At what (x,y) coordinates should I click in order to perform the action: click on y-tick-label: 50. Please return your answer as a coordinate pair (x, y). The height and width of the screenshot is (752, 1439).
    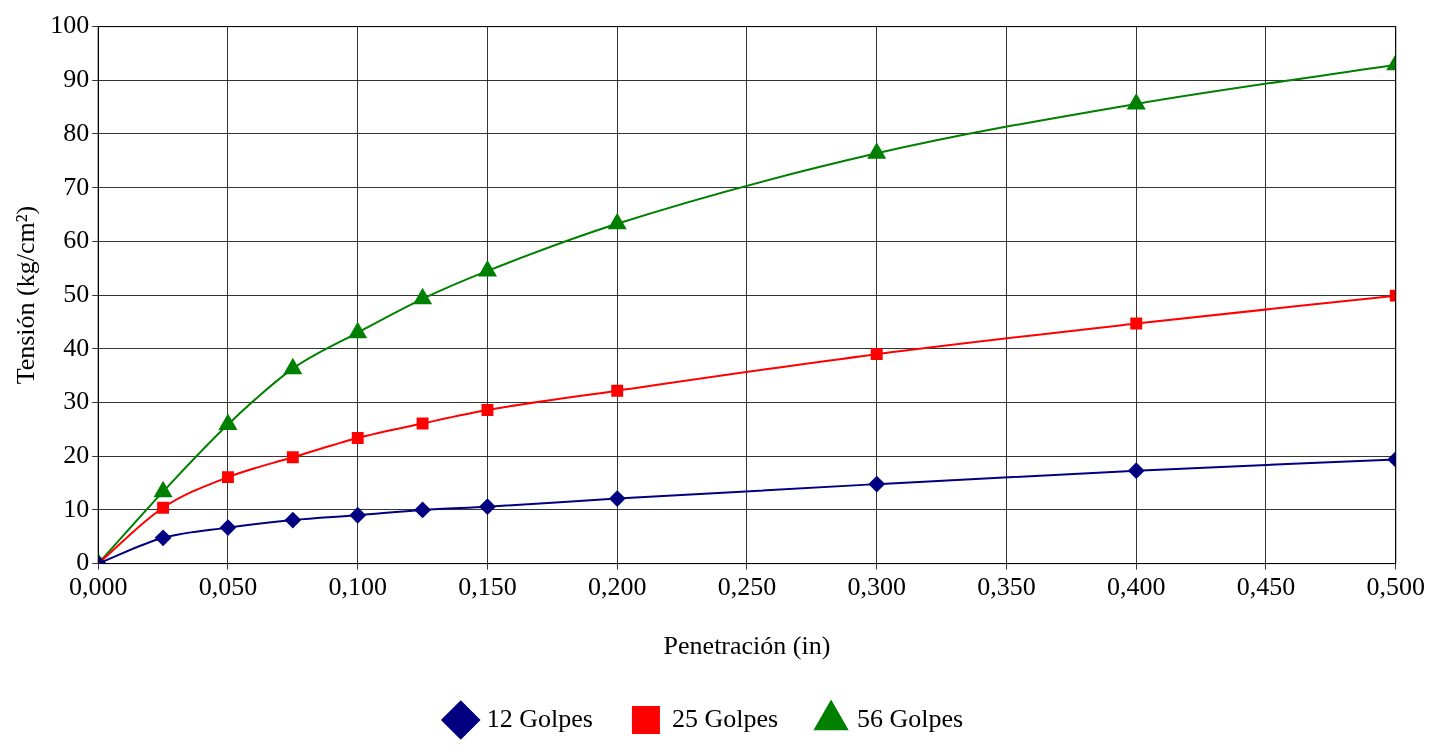
    Looking at the image, I should click on (76, 293).